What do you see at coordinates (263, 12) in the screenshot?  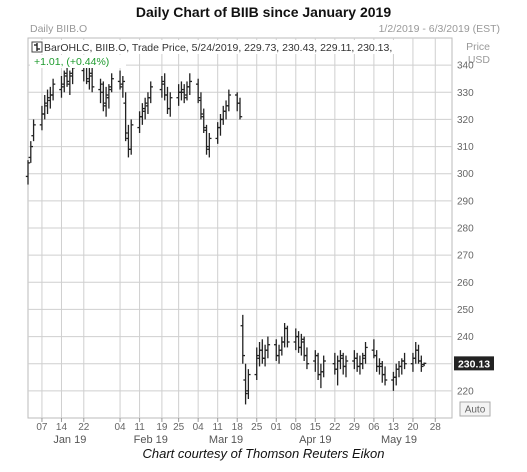 I see `chart-title: Daily Chart of BIIB since January 2019` at bounding box center [263, 12].